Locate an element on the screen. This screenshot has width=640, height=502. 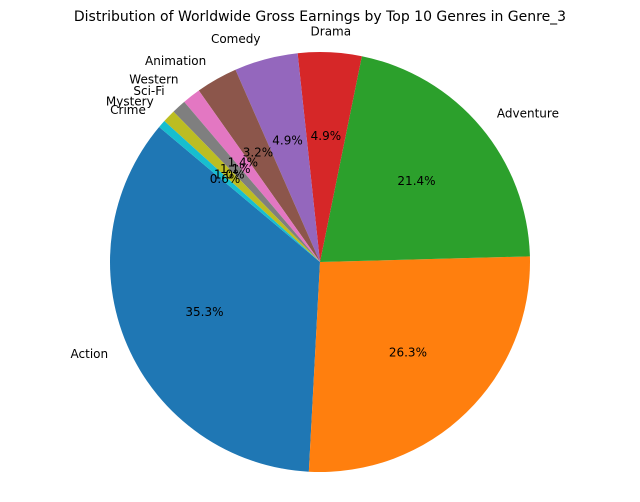
slice-percent-label: 1.4% is located at coordinates (243, 162).